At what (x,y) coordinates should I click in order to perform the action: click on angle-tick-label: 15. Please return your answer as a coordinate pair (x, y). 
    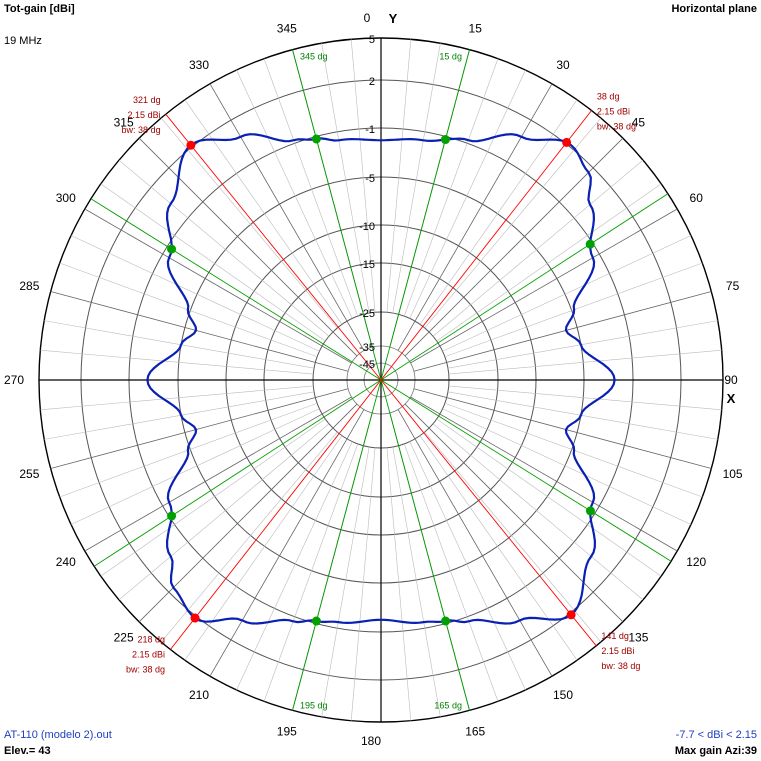
    Looking at the image, I should click on (476, 28).